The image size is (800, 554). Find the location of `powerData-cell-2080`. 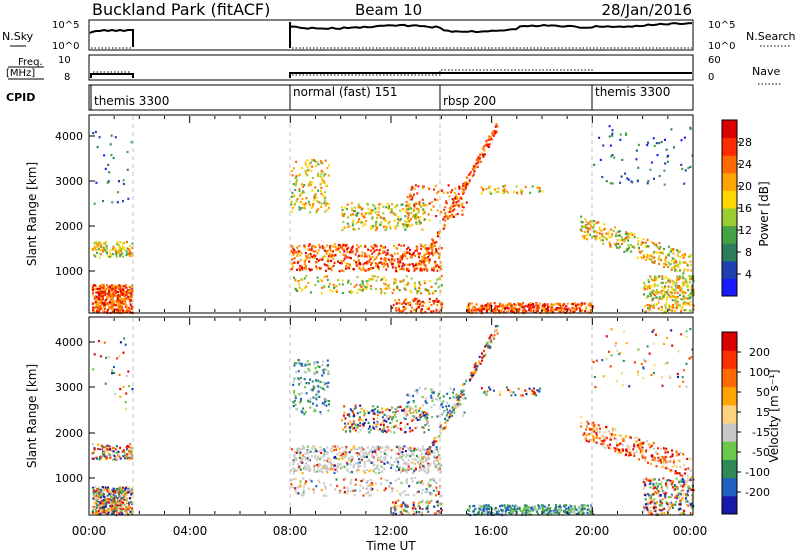

powerData-cell-2080 is located at coordinates (536, 308).